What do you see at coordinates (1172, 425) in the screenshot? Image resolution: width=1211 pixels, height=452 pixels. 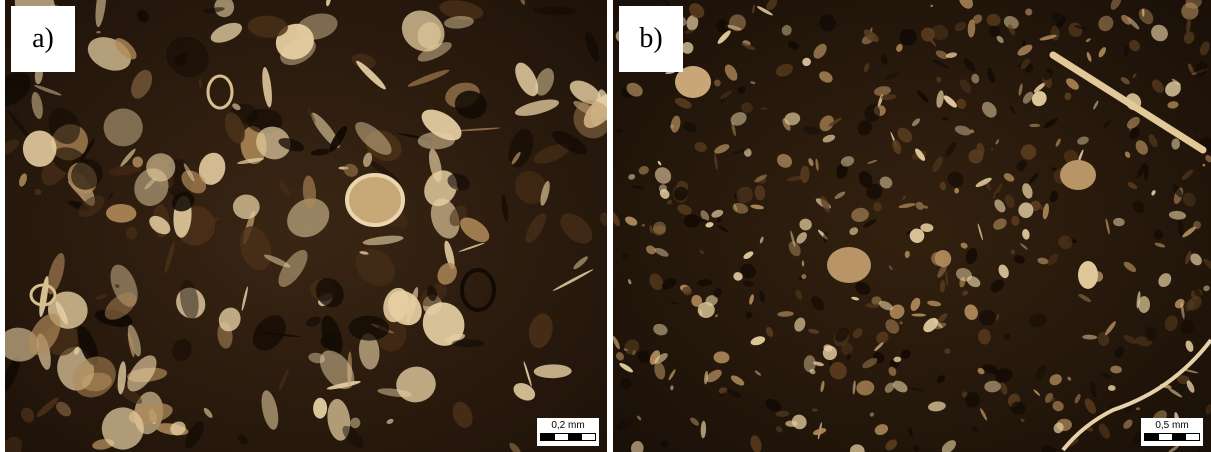 I see `scale-bar-text-b: 0,5 mm` at bounding box center [1172, 425].